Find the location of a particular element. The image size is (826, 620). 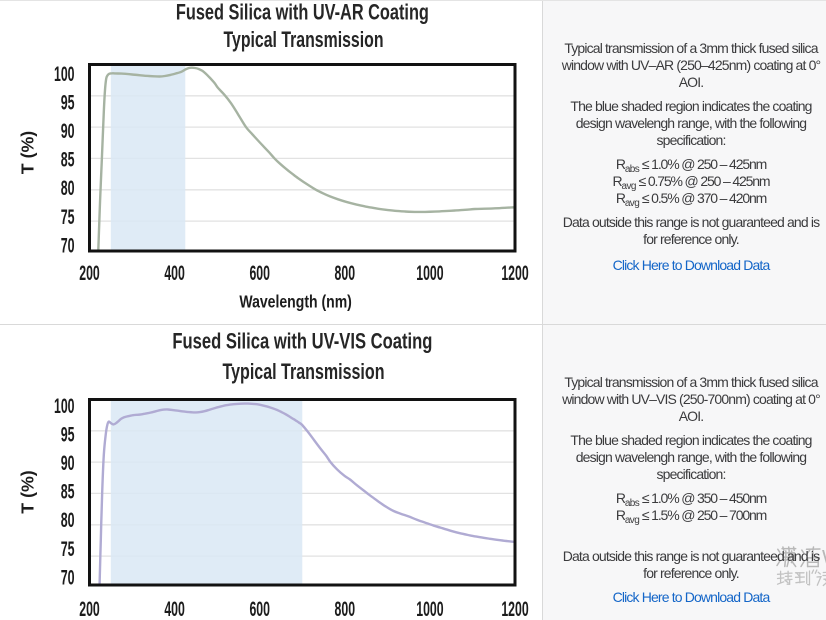

svg-text: Wavelength (nm) is located at coordinates (295, 302).